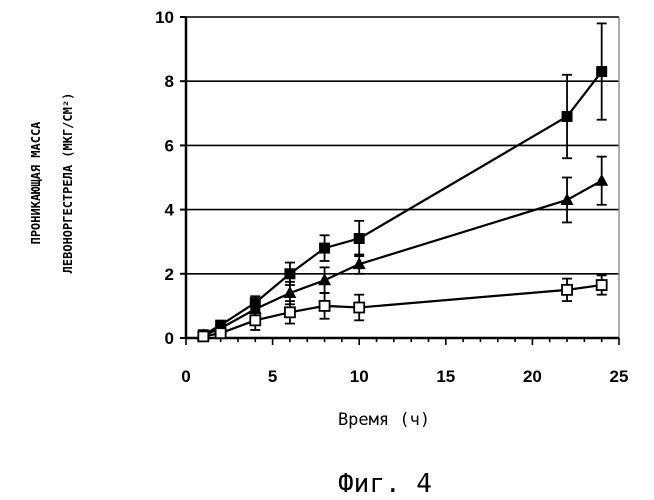 The height and width of the screenshot is (500, 654). What do you see at coordinates (532, 376) in the screenshot?
I see `x-tick-label-4: 20` at bounding box center [532, 376].